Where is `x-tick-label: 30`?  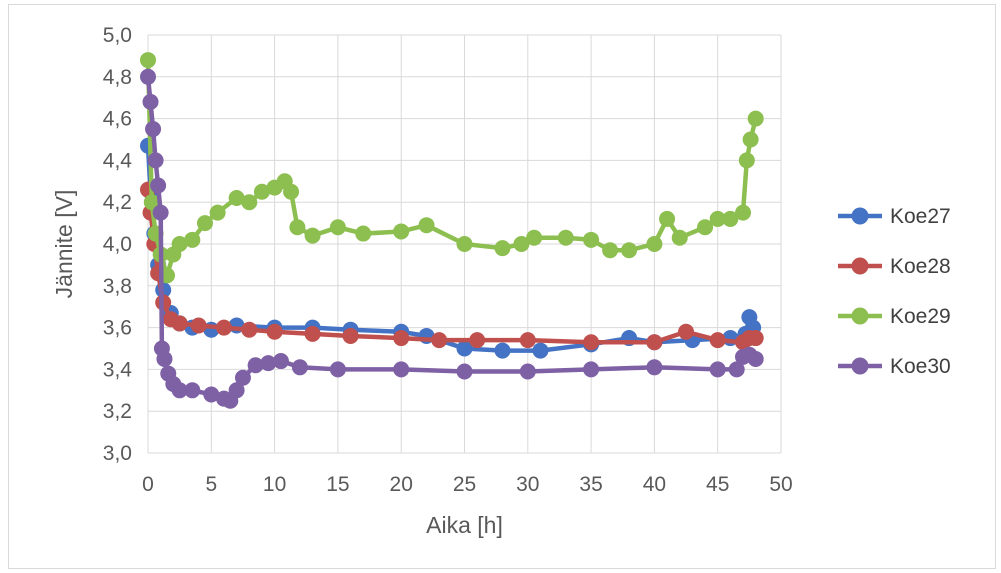
x-tick-label: 30 is located at coordinates (527, 484).